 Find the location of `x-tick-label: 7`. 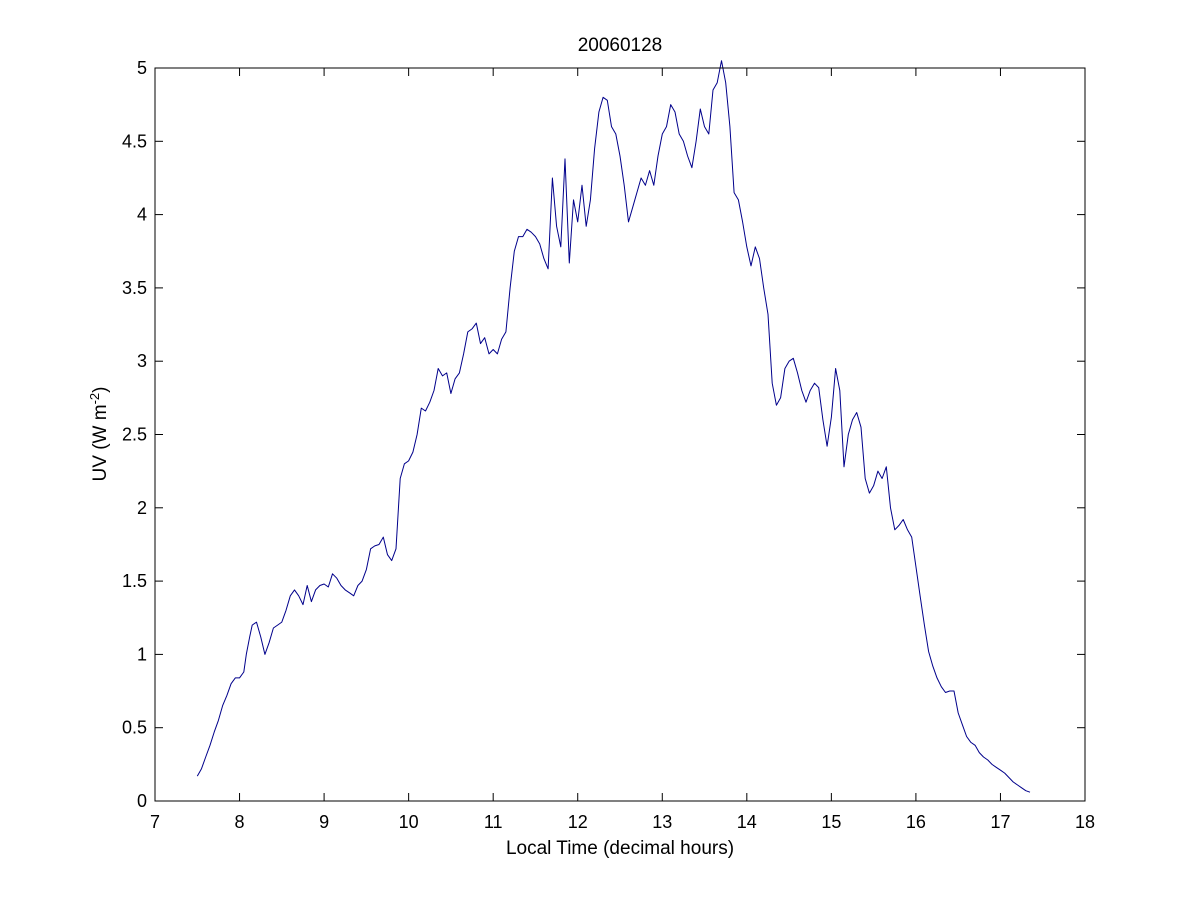

x-tick-label: 7 is located at coordinates (155, 822).